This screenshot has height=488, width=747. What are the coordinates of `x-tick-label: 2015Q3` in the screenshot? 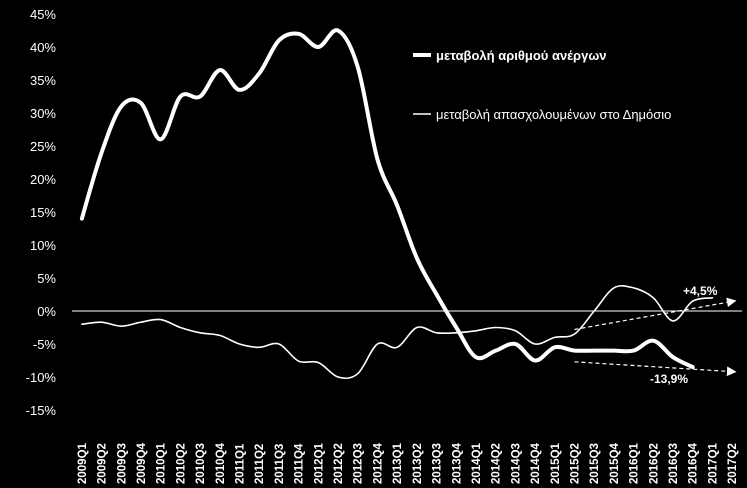 It's located at (595, 463).